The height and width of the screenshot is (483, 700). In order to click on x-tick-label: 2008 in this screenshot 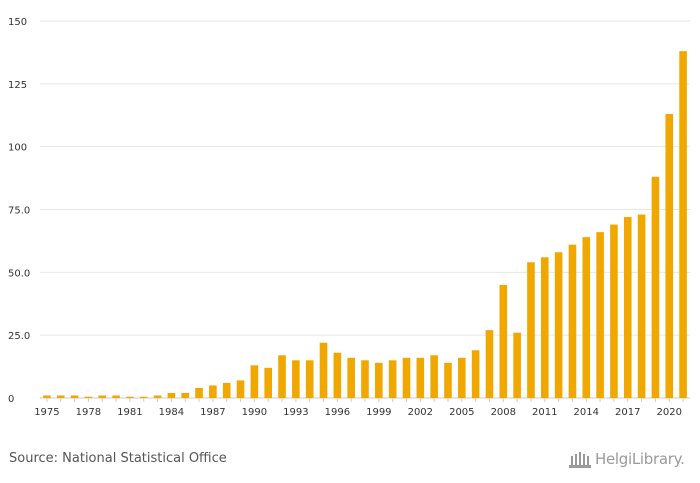, I will do `click(503, 412)`.